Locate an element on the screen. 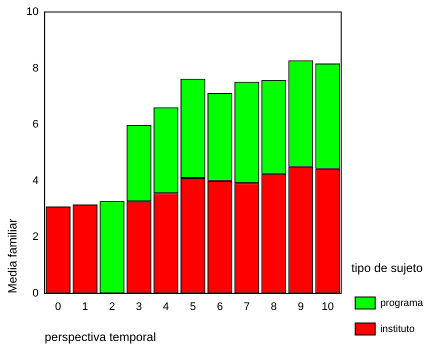 This screenshot has width=437, height=349. x-axis-title: perspectiva temporal is located at coordinates (100, 337).